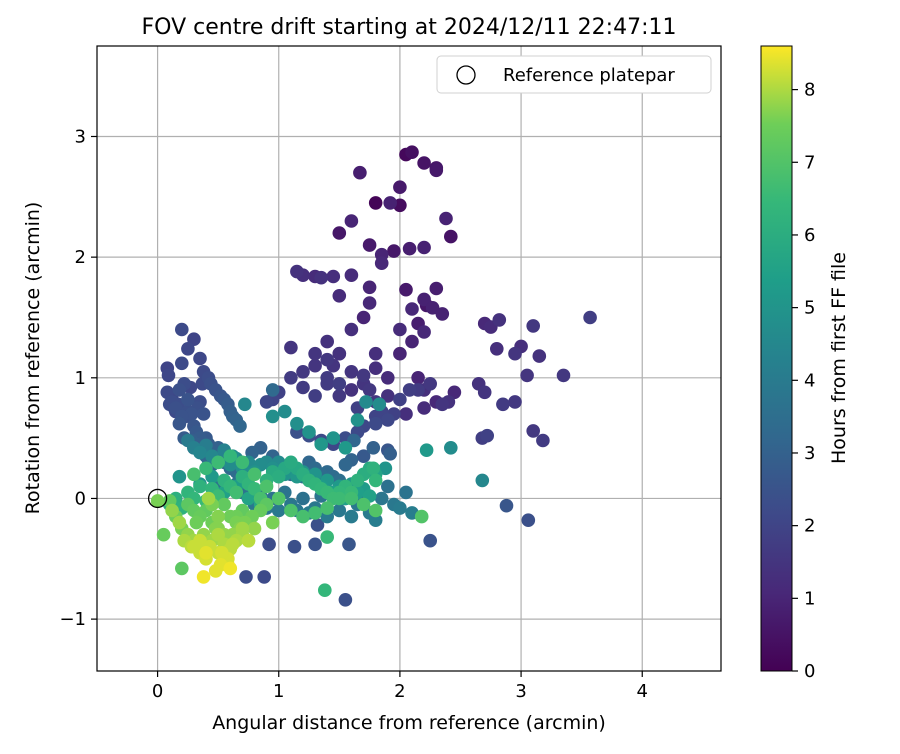 This screenshot has height=754, width=900. Describe the element at coordinates (278, 691) in the screenshot. I see `x-tick-label: 1` at that location.